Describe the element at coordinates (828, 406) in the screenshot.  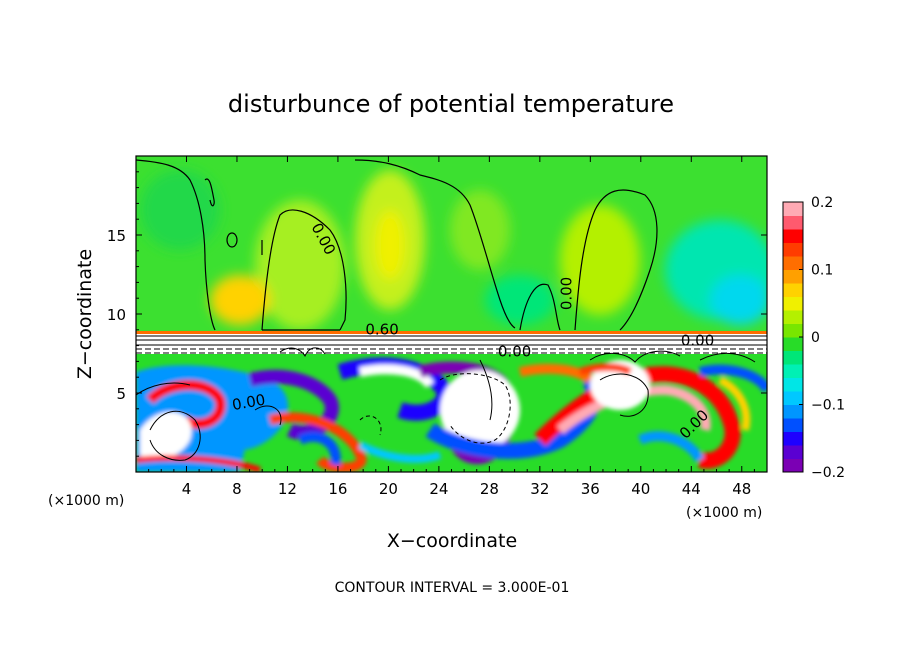
I see `colorbar-tick-label: −0.1` at that location.